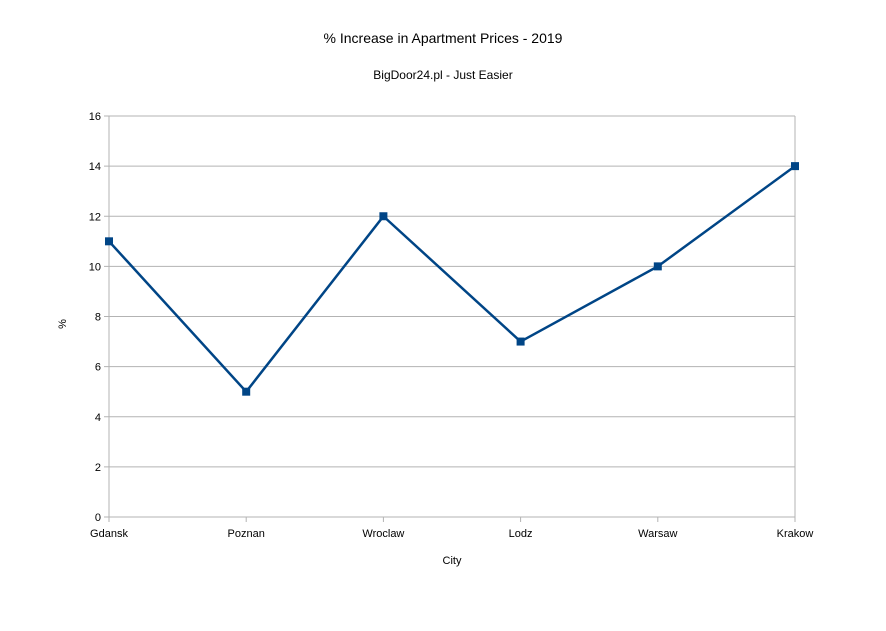 Image resolution: width=886 pixels, height=631 pixels. I want to click on x-tick-label: Wroclaw, so click(383, 534).